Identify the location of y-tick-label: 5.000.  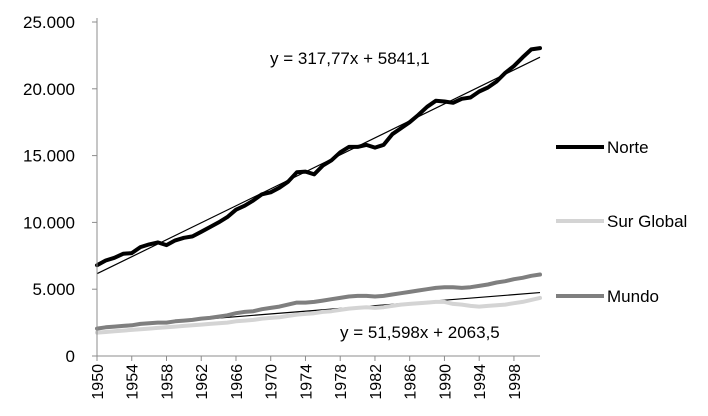
(53, 289).